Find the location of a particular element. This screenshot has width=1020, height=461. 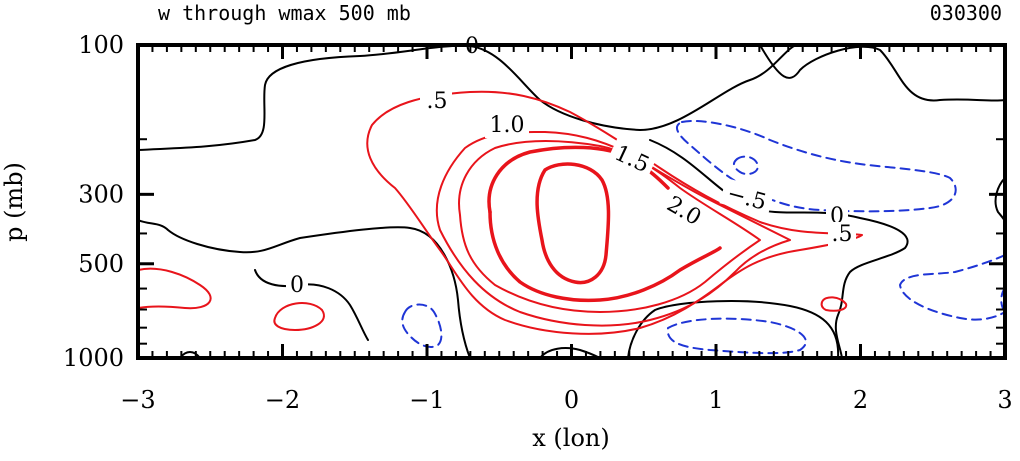

x-tick-label: 0 is located at coordinates (571, 400).